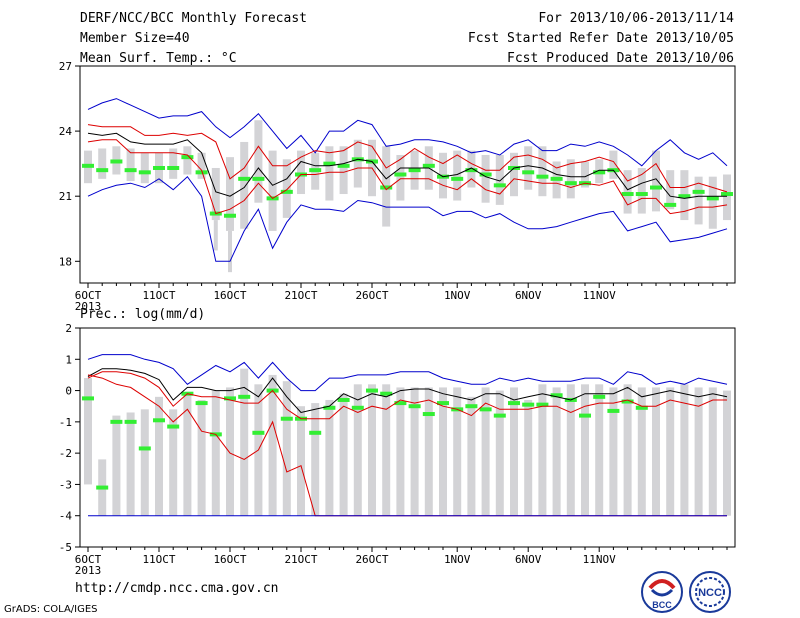 This screenshot has height=618, width=800. I want to click on footer-url: http://cmdp.ncc.cma.gov.cn, so click(177, 588).